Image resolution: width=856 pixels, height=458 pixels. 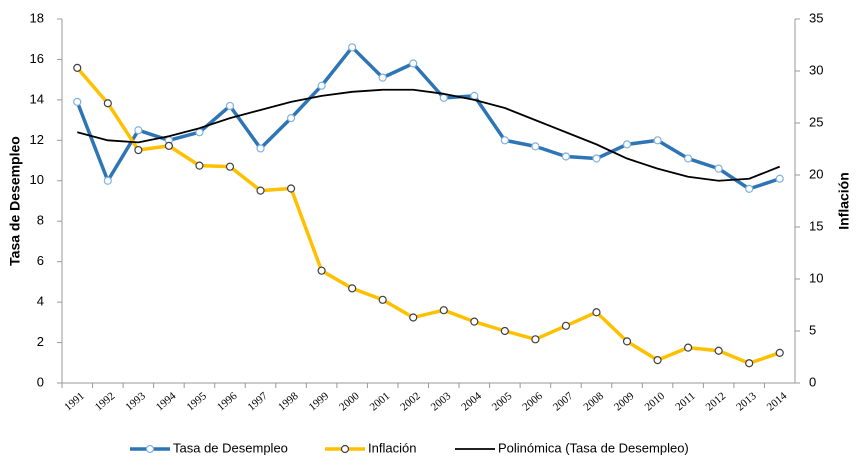 I want to click on legend-label: Polinómica (Tasa de Desempleo), so click(x=593, y=447).